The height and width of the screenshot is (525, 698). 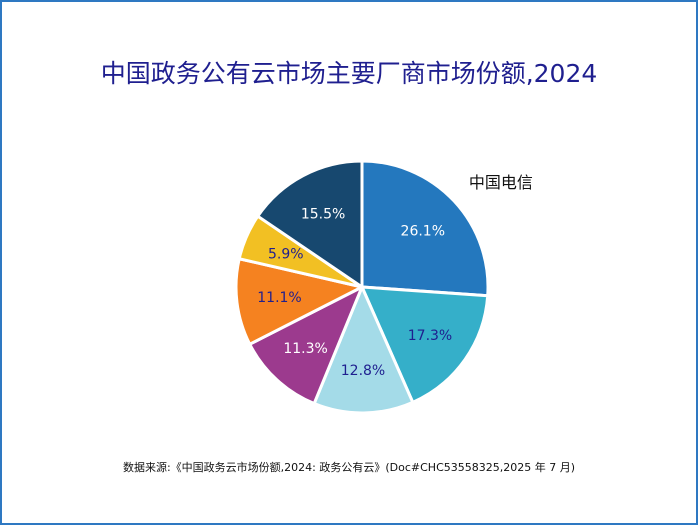 I want to click on pie-value-label-1: 26.1%, so click(x=423, y=231).